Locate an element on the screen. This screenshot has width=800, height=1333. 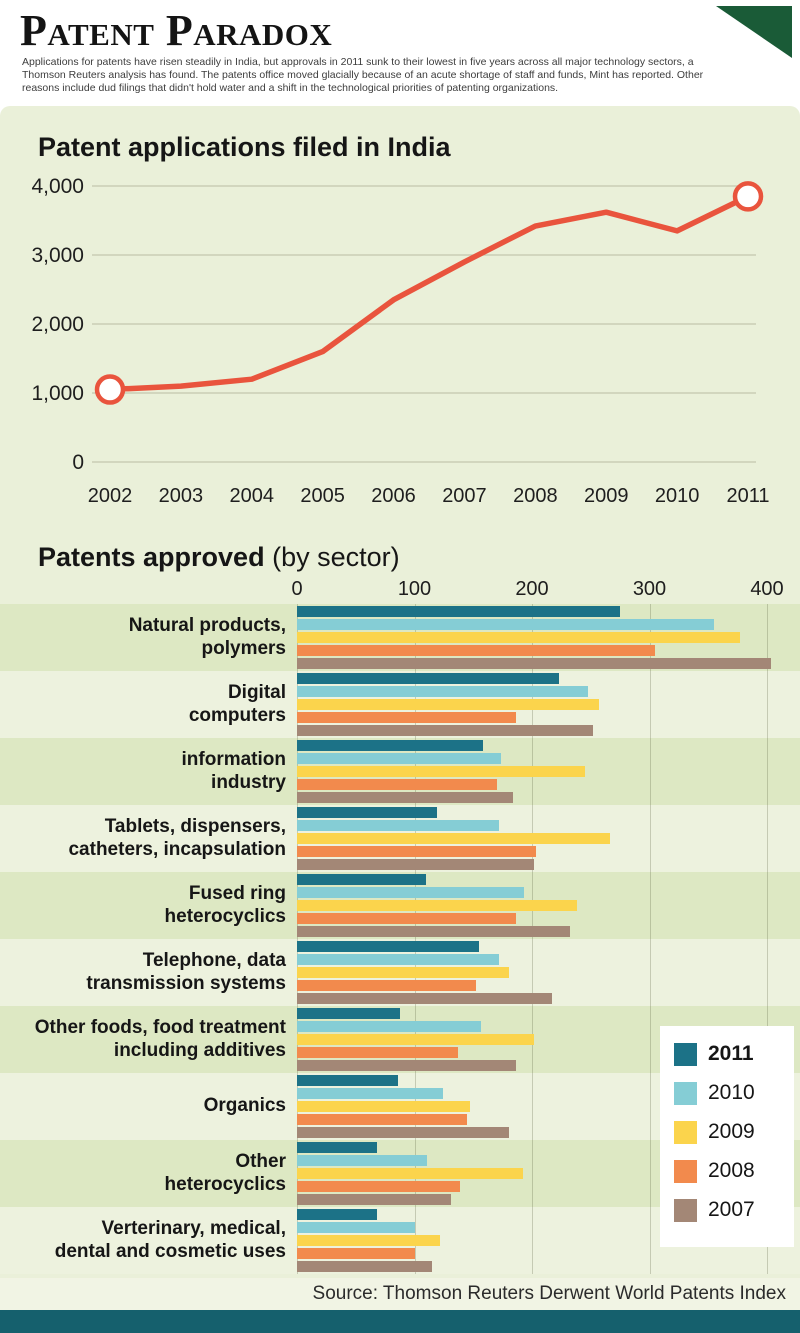
sector-label: Digital computers is located at coordinates (237, 704).